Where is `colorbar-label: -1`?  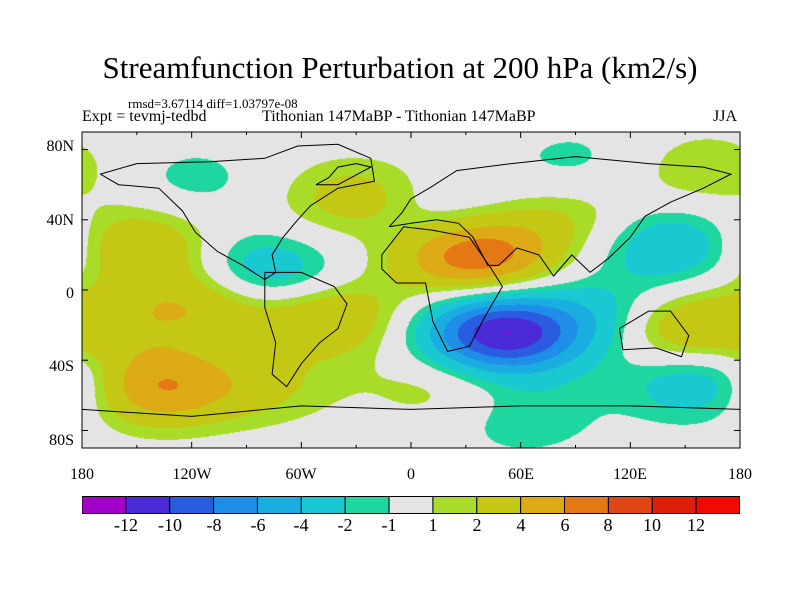 colorbar-label: -1 is located at coordinates (389, 525).